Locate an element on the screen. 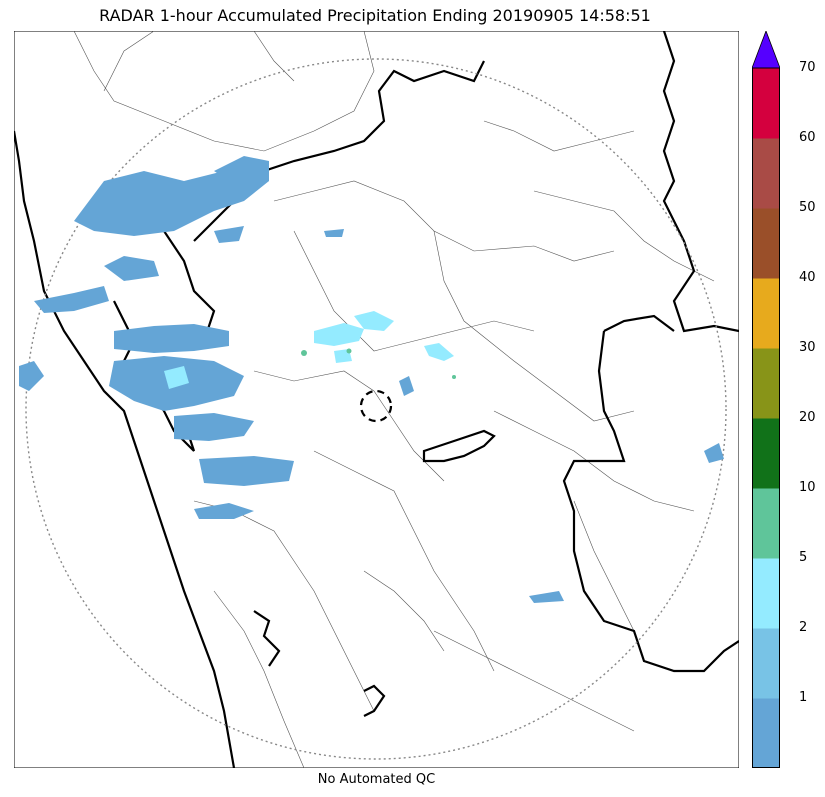 Image resolution: width=825 pixels, height=797 pixels. colorbar-tick-label: 70 is located at coordinates (807, 67).